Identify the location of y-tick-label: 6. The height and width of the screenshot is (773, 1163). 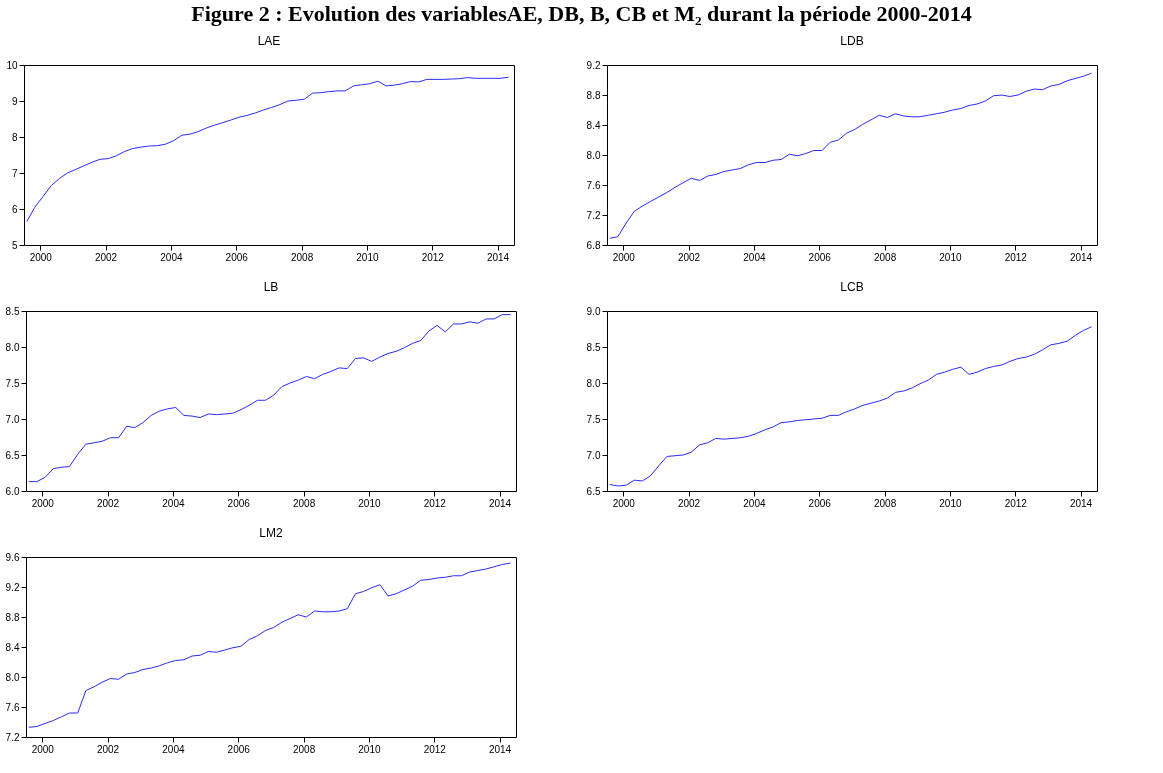
(14, 209).